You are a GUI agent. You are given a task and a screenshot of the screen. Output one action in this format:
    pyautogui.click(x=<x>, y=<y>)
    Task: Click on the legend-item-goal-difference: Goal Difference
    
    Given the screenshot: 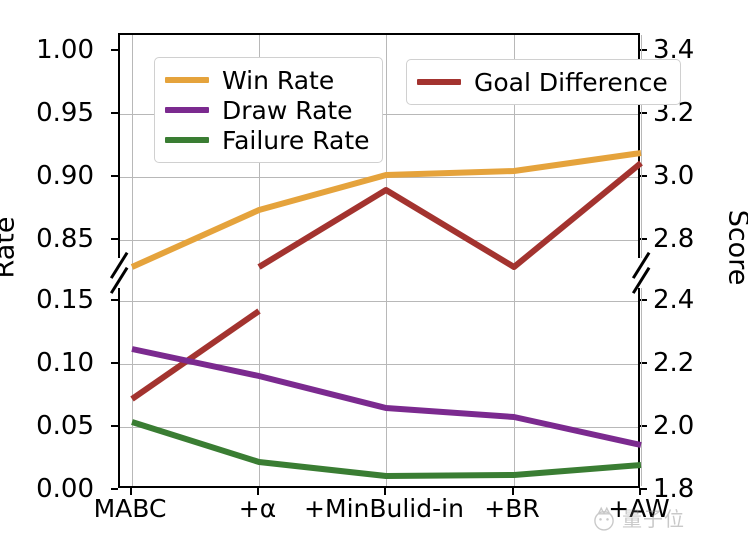 What is the action you would take?
    pyautogui.click(x=542, y=82)
    